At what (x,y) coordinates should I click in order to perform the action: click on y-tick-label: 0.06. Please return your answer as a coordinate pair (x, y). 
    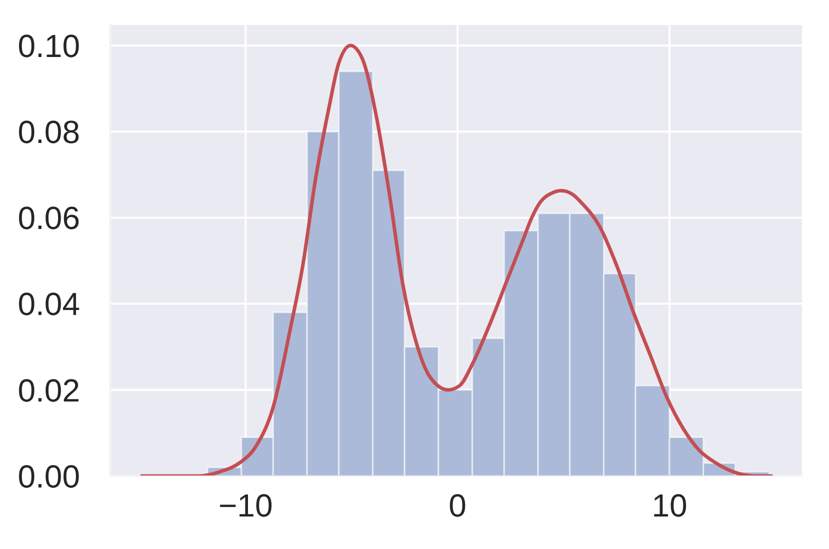
    Looking at the image, I should click on (49, 218).